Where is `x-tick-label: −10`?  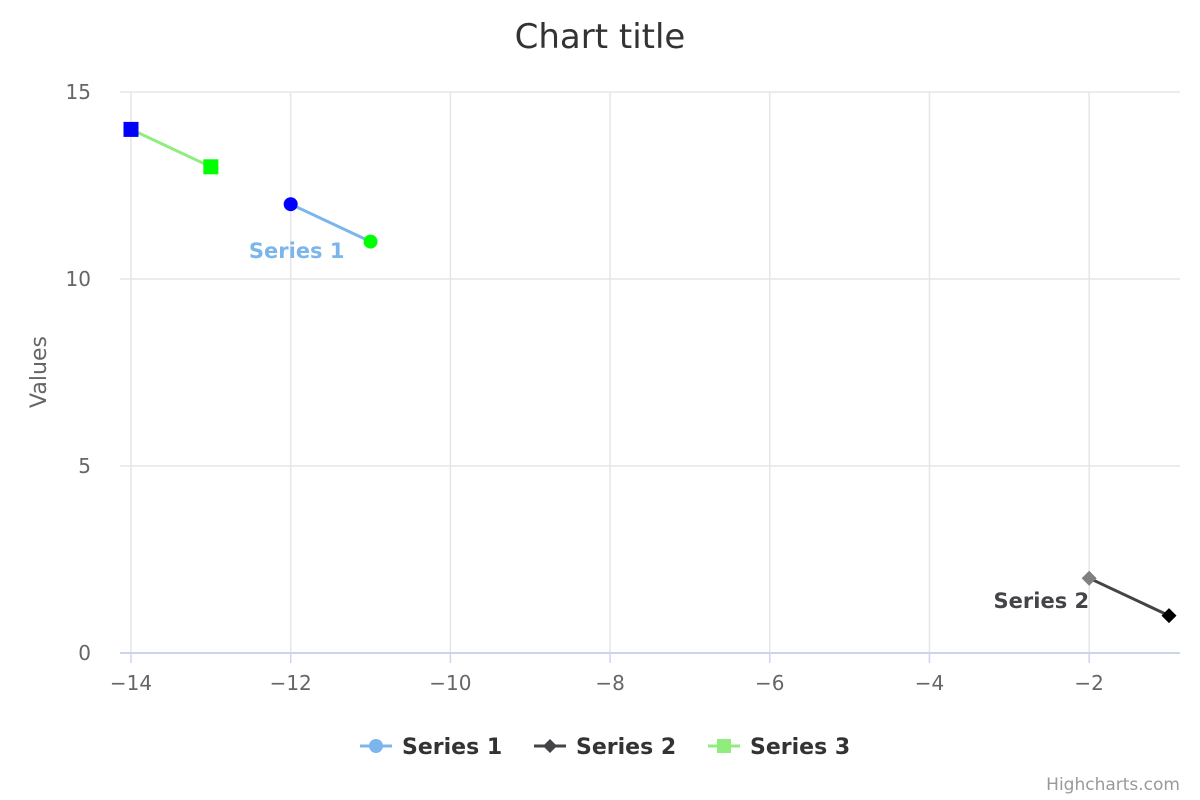
x-tick-label: −10 is located at coordinates (450, 683).